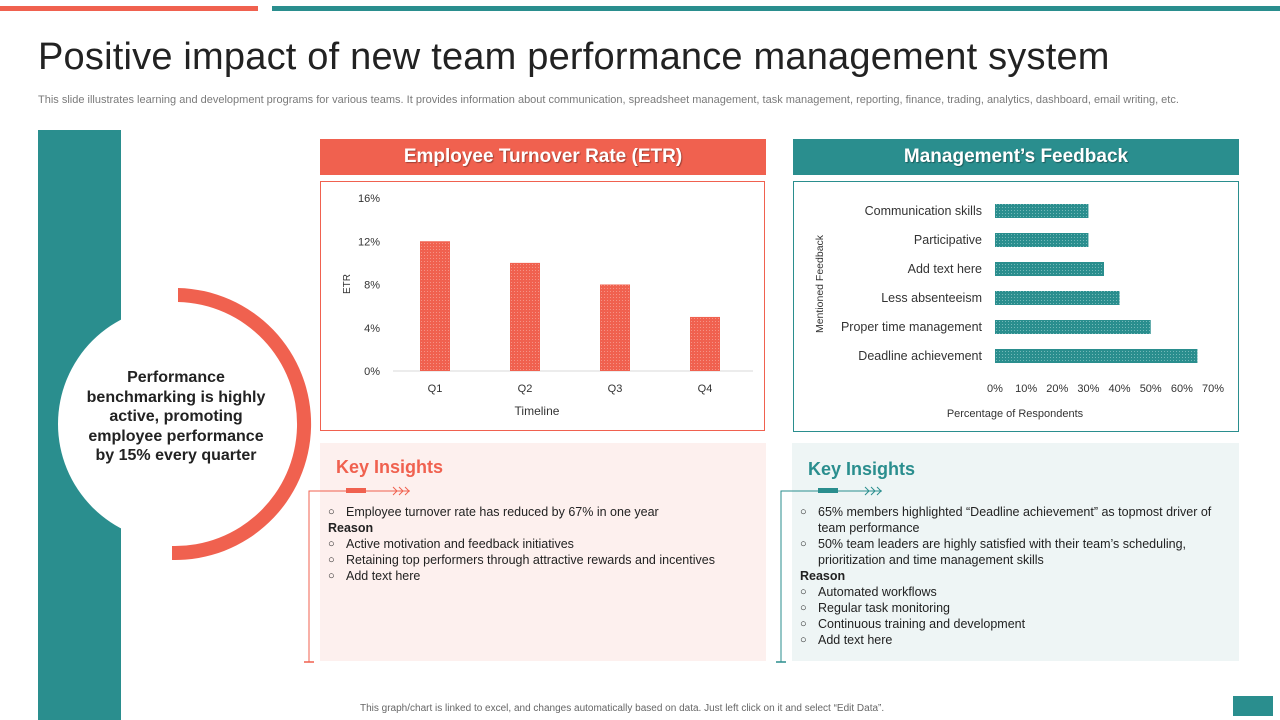 The height and width of the screenshot is (720, 1280). What do you see at coordinates (931, 298) in the screenshot?
I see `feedback-category-label: Less absenteeism` at bounding box center [931, 298].